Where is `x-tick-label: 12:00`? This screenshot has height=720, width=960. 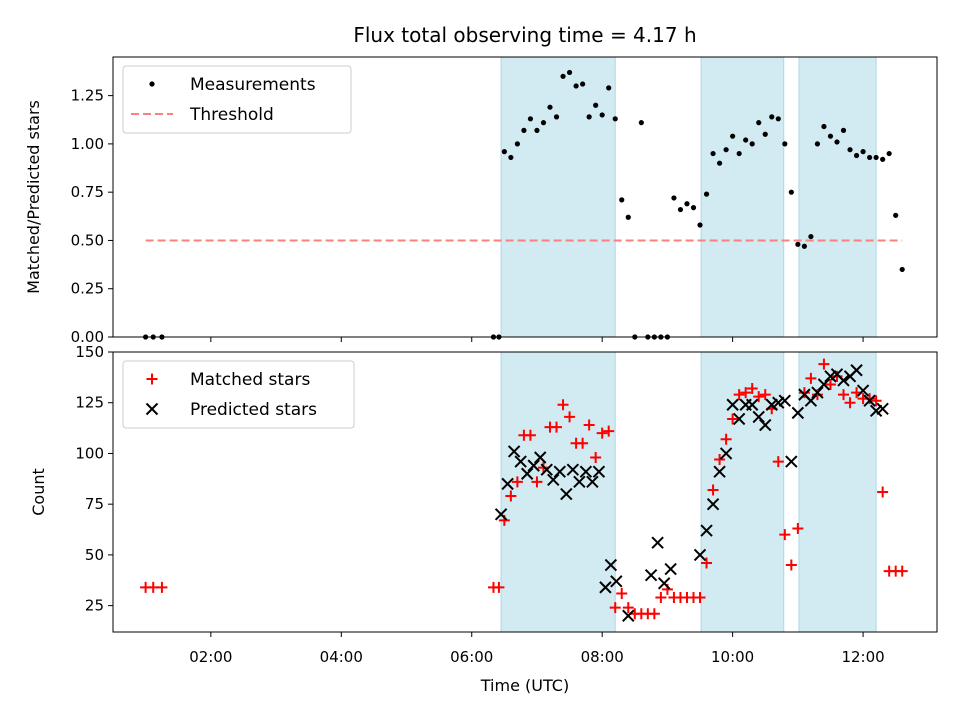 x-tick-label: 12:00 is located at coordinates (862, 657).